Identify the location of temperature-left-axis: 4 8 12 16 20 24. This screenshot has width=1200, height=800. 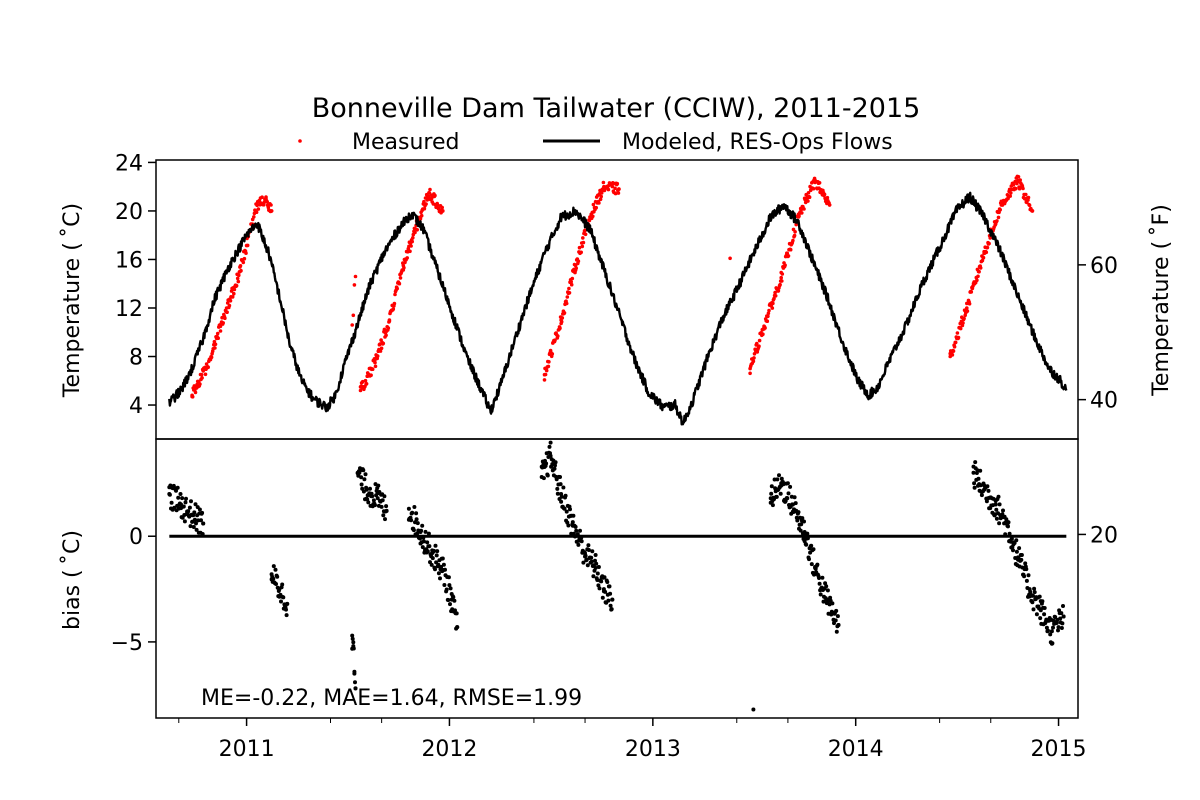
(135, 285).